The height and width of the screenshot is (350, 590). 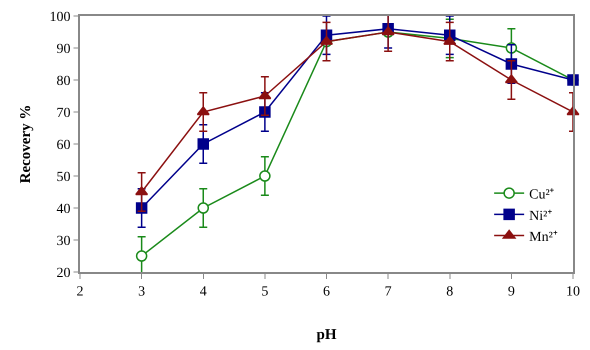 What do you see at coordinates (542, 195) in the screenshot?
I see `legend-label: Cu²⁺` at bounding box center [542, 195].